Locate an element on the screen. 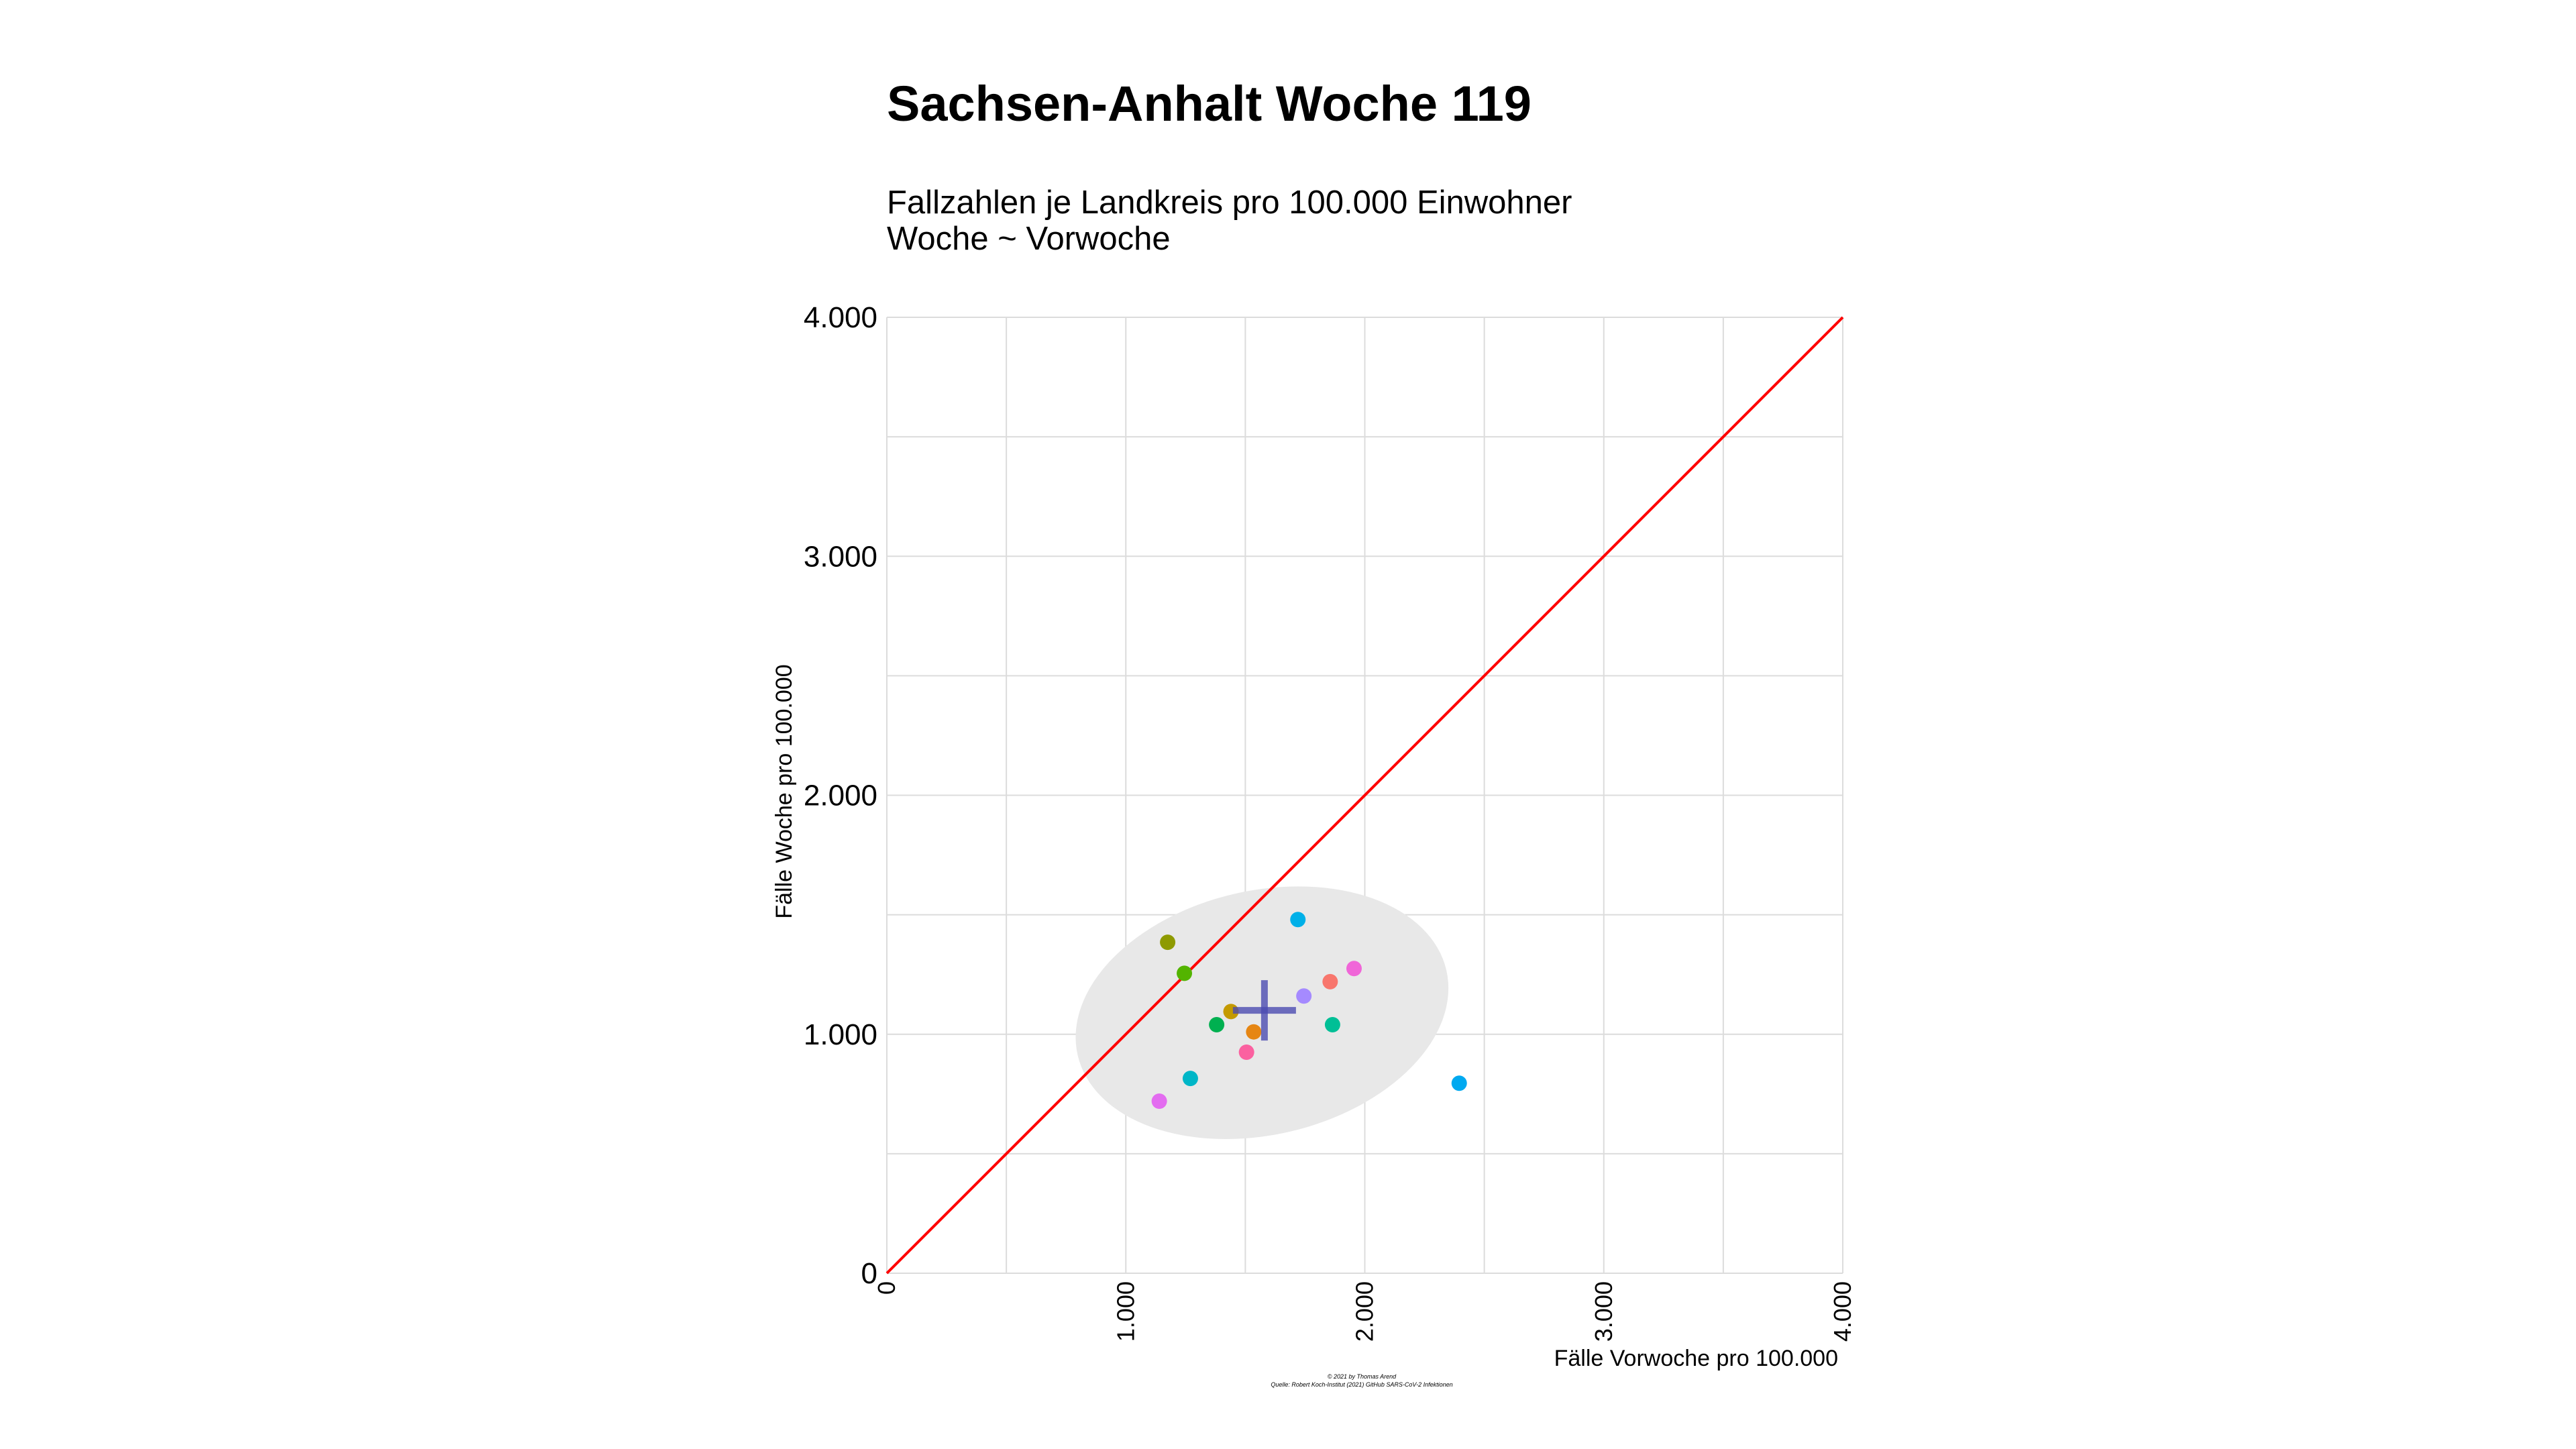  x-tick-label: 3.000 is located at coordinates (1603, 1311).